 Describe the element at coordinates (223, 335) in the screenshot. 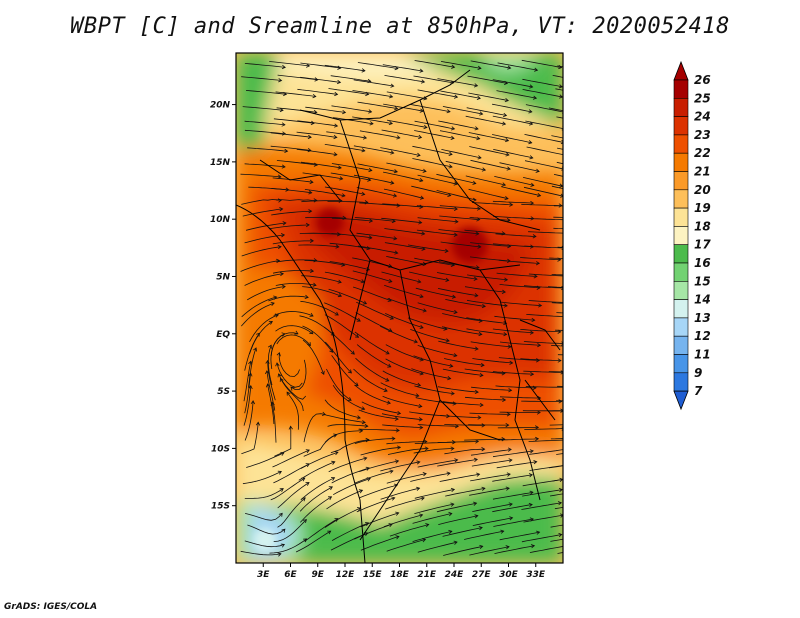

I see `lat-tick-label: EQ` at that location.